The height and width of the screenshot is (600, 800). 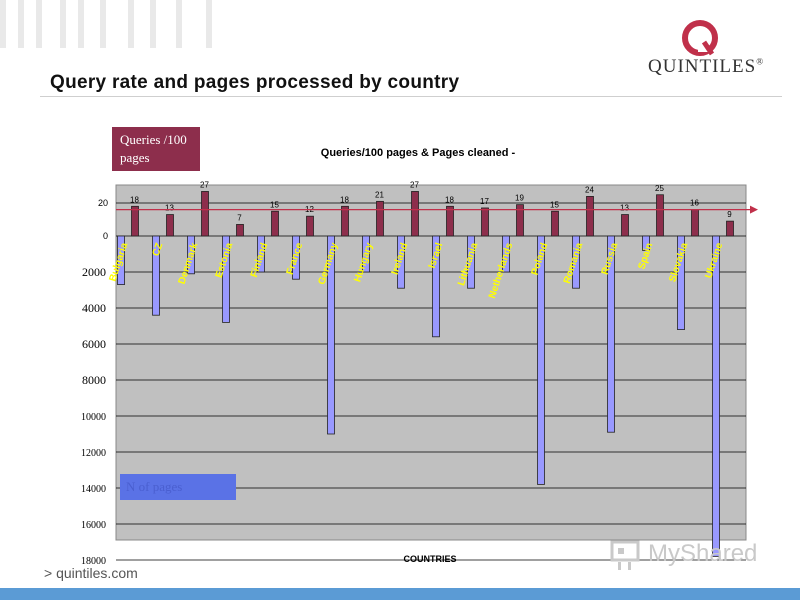 I want to click on pages-tick-label: 10000, so click(x=93, y=417).